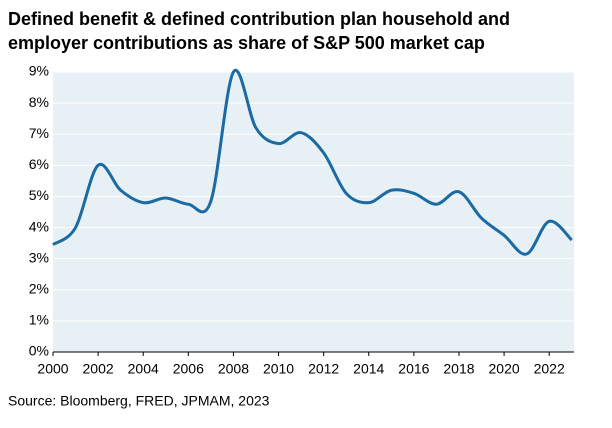 The image size is (612, 428). Describe the element at coordinates (368, 369) in the screenshot. I see `x-tick-label: 2014` at that location.